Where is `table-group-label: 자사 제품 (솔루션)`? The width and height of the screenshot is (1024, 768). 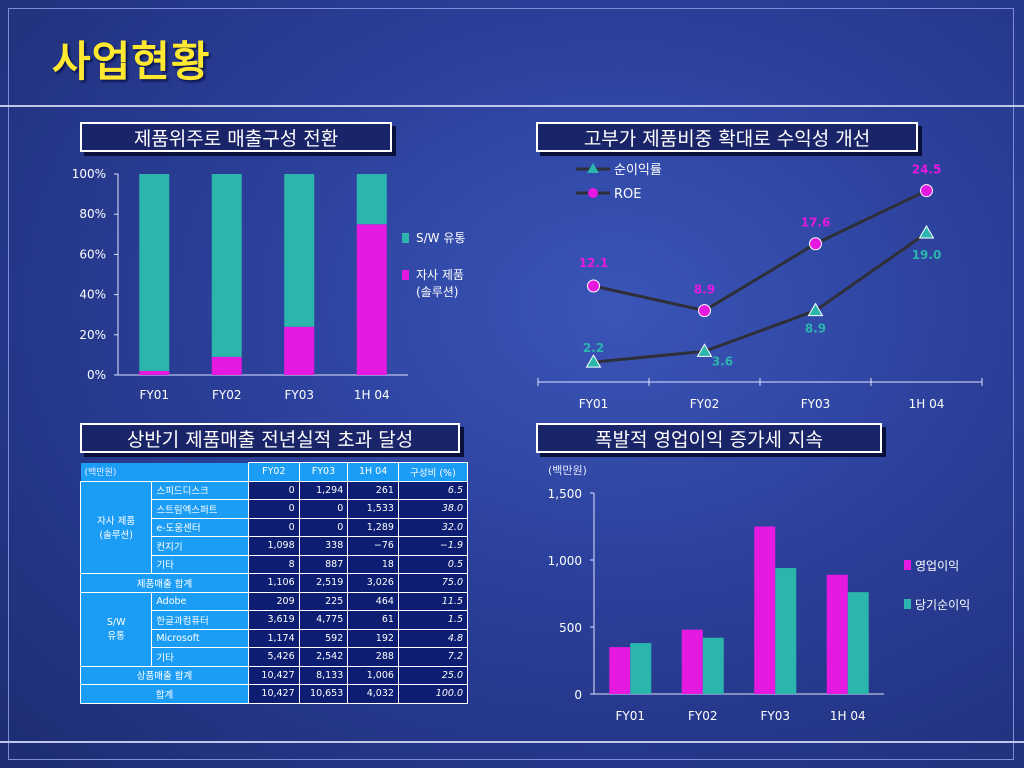 table-group-label: 자사 제품 (솔루션) is located at coordinates (116, 527).